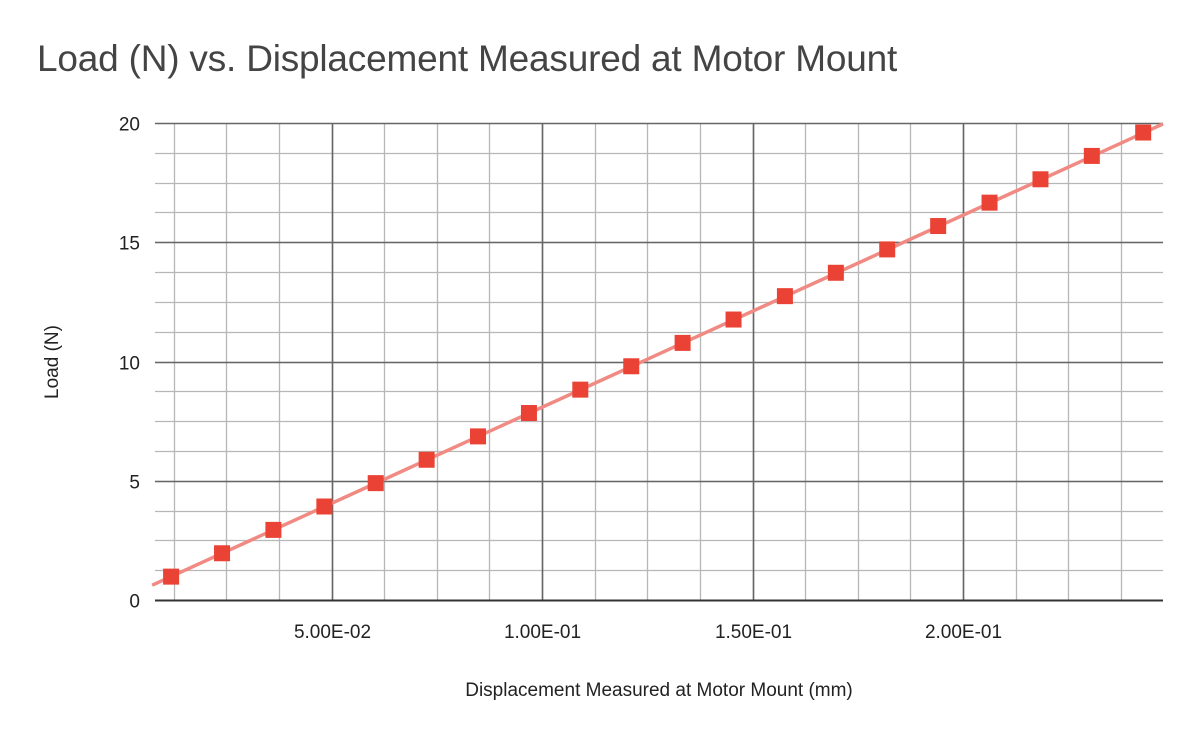 The image size is (1200, 742). Describe the element at coordinates (753, 632) in the screenshot. I see `x-tick-label: 1.50E-01` at that location.